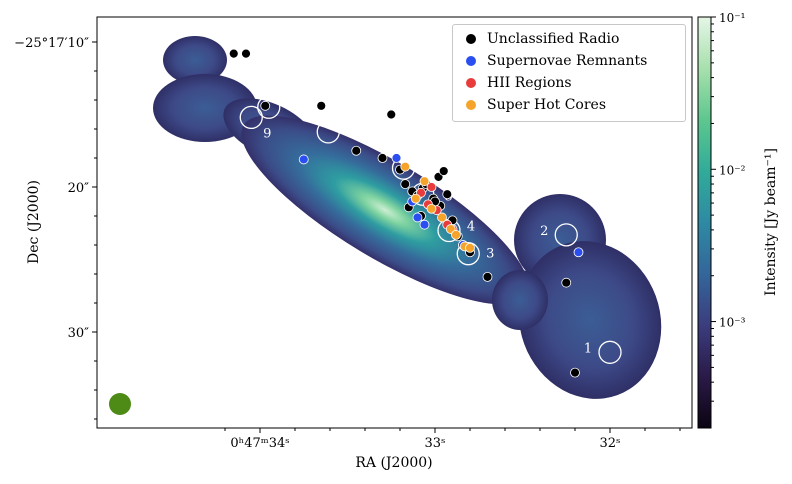 This screenshot has height=484, width=792. I want to click on legend-item-hii: HII Regions, so click(518, 83).